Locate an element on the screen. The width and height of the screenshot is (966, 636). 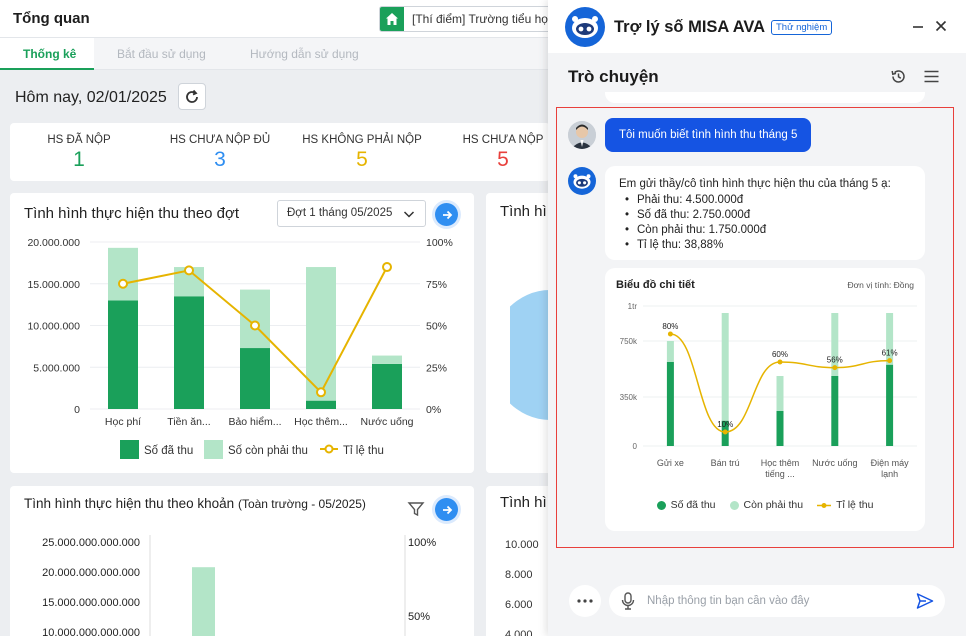
assistant-header: Trợ lý số MISA AVA Thử nghiệm is located at coordinates (757, 26).